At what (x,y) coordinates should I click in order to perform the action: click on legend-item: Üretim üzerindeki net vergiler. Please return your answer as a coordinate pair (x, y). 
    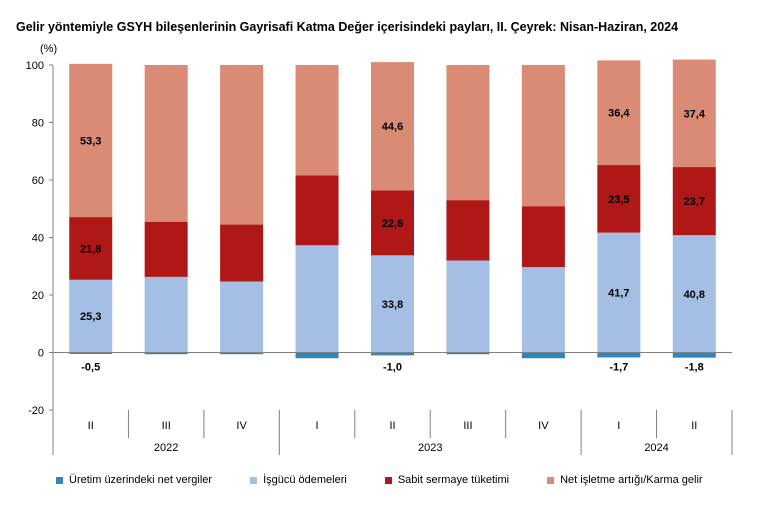
    Looking at the image, I should click on (134, 480).